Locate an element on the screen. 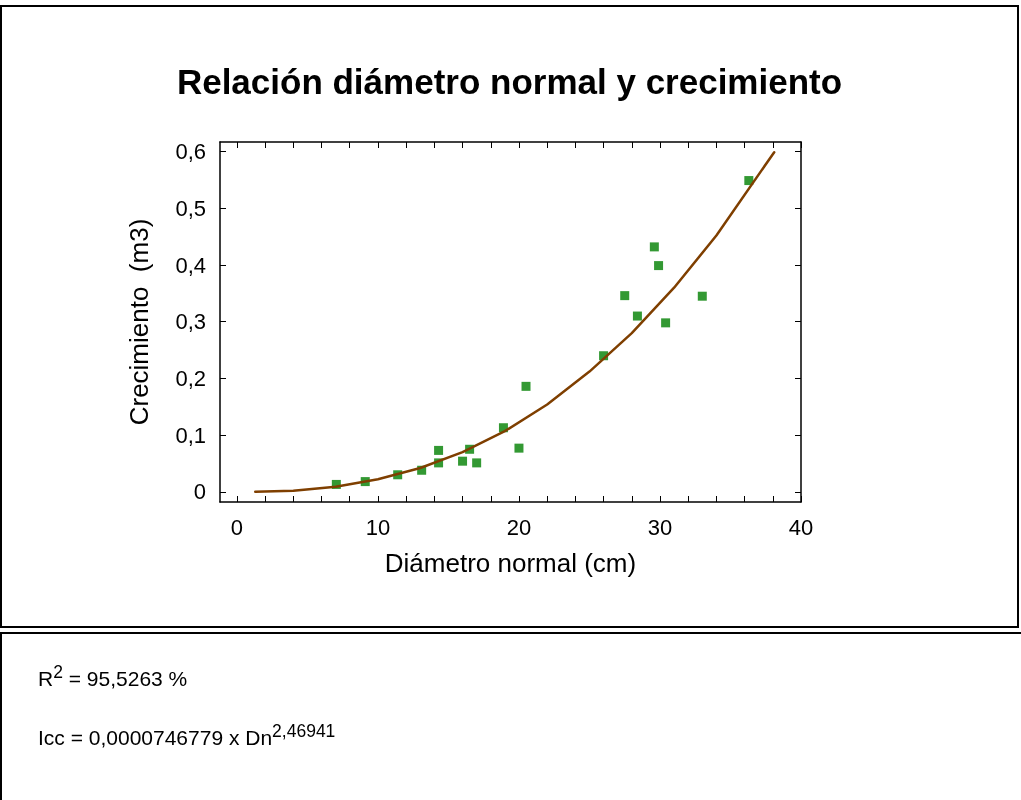 The width and height of the screenshot is (1021, 800). x-tick-label: 30 is located at coordinates (660, 527).